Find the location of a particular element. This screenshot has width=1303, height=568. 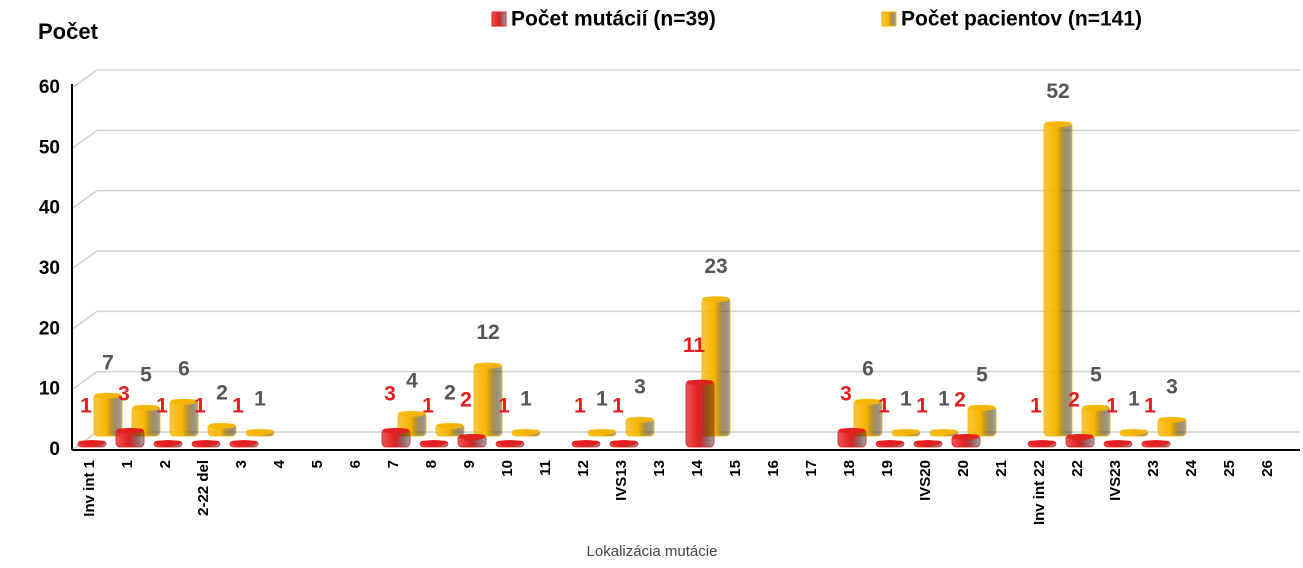

x-tick-label: 24 is located at coordinates (1191, 467).